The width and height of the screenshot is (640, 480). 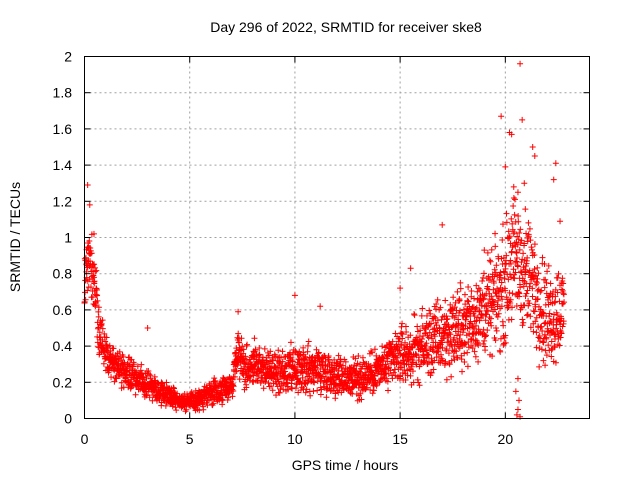 I want to click on y-tick-label: 0.4, so click(x=63, y=346).